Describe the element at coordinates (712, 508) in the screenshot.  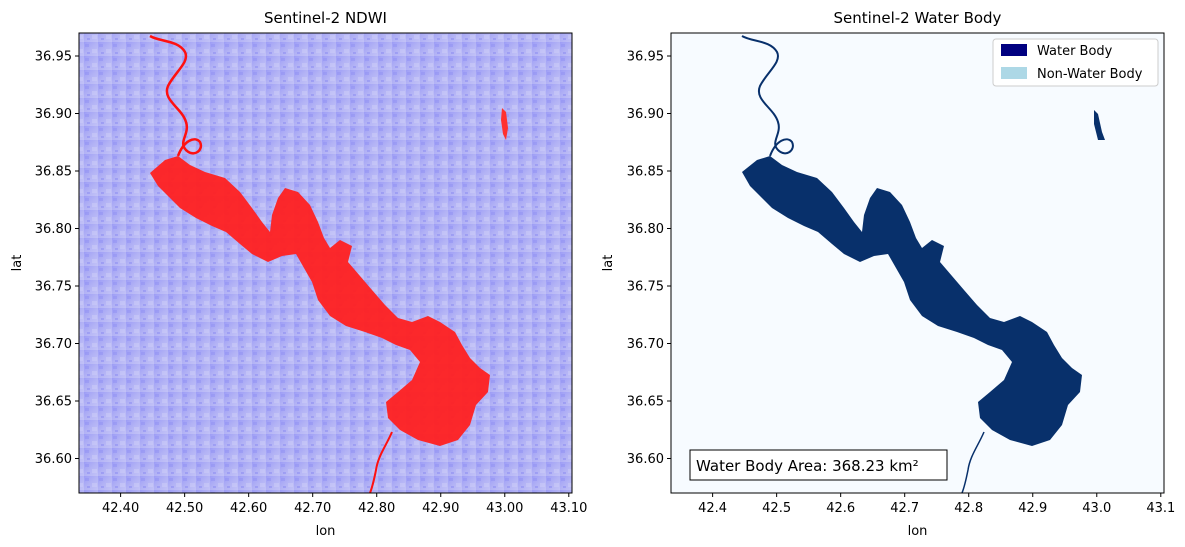
I see `waterbody-xtick-label: 42.4` at that location.